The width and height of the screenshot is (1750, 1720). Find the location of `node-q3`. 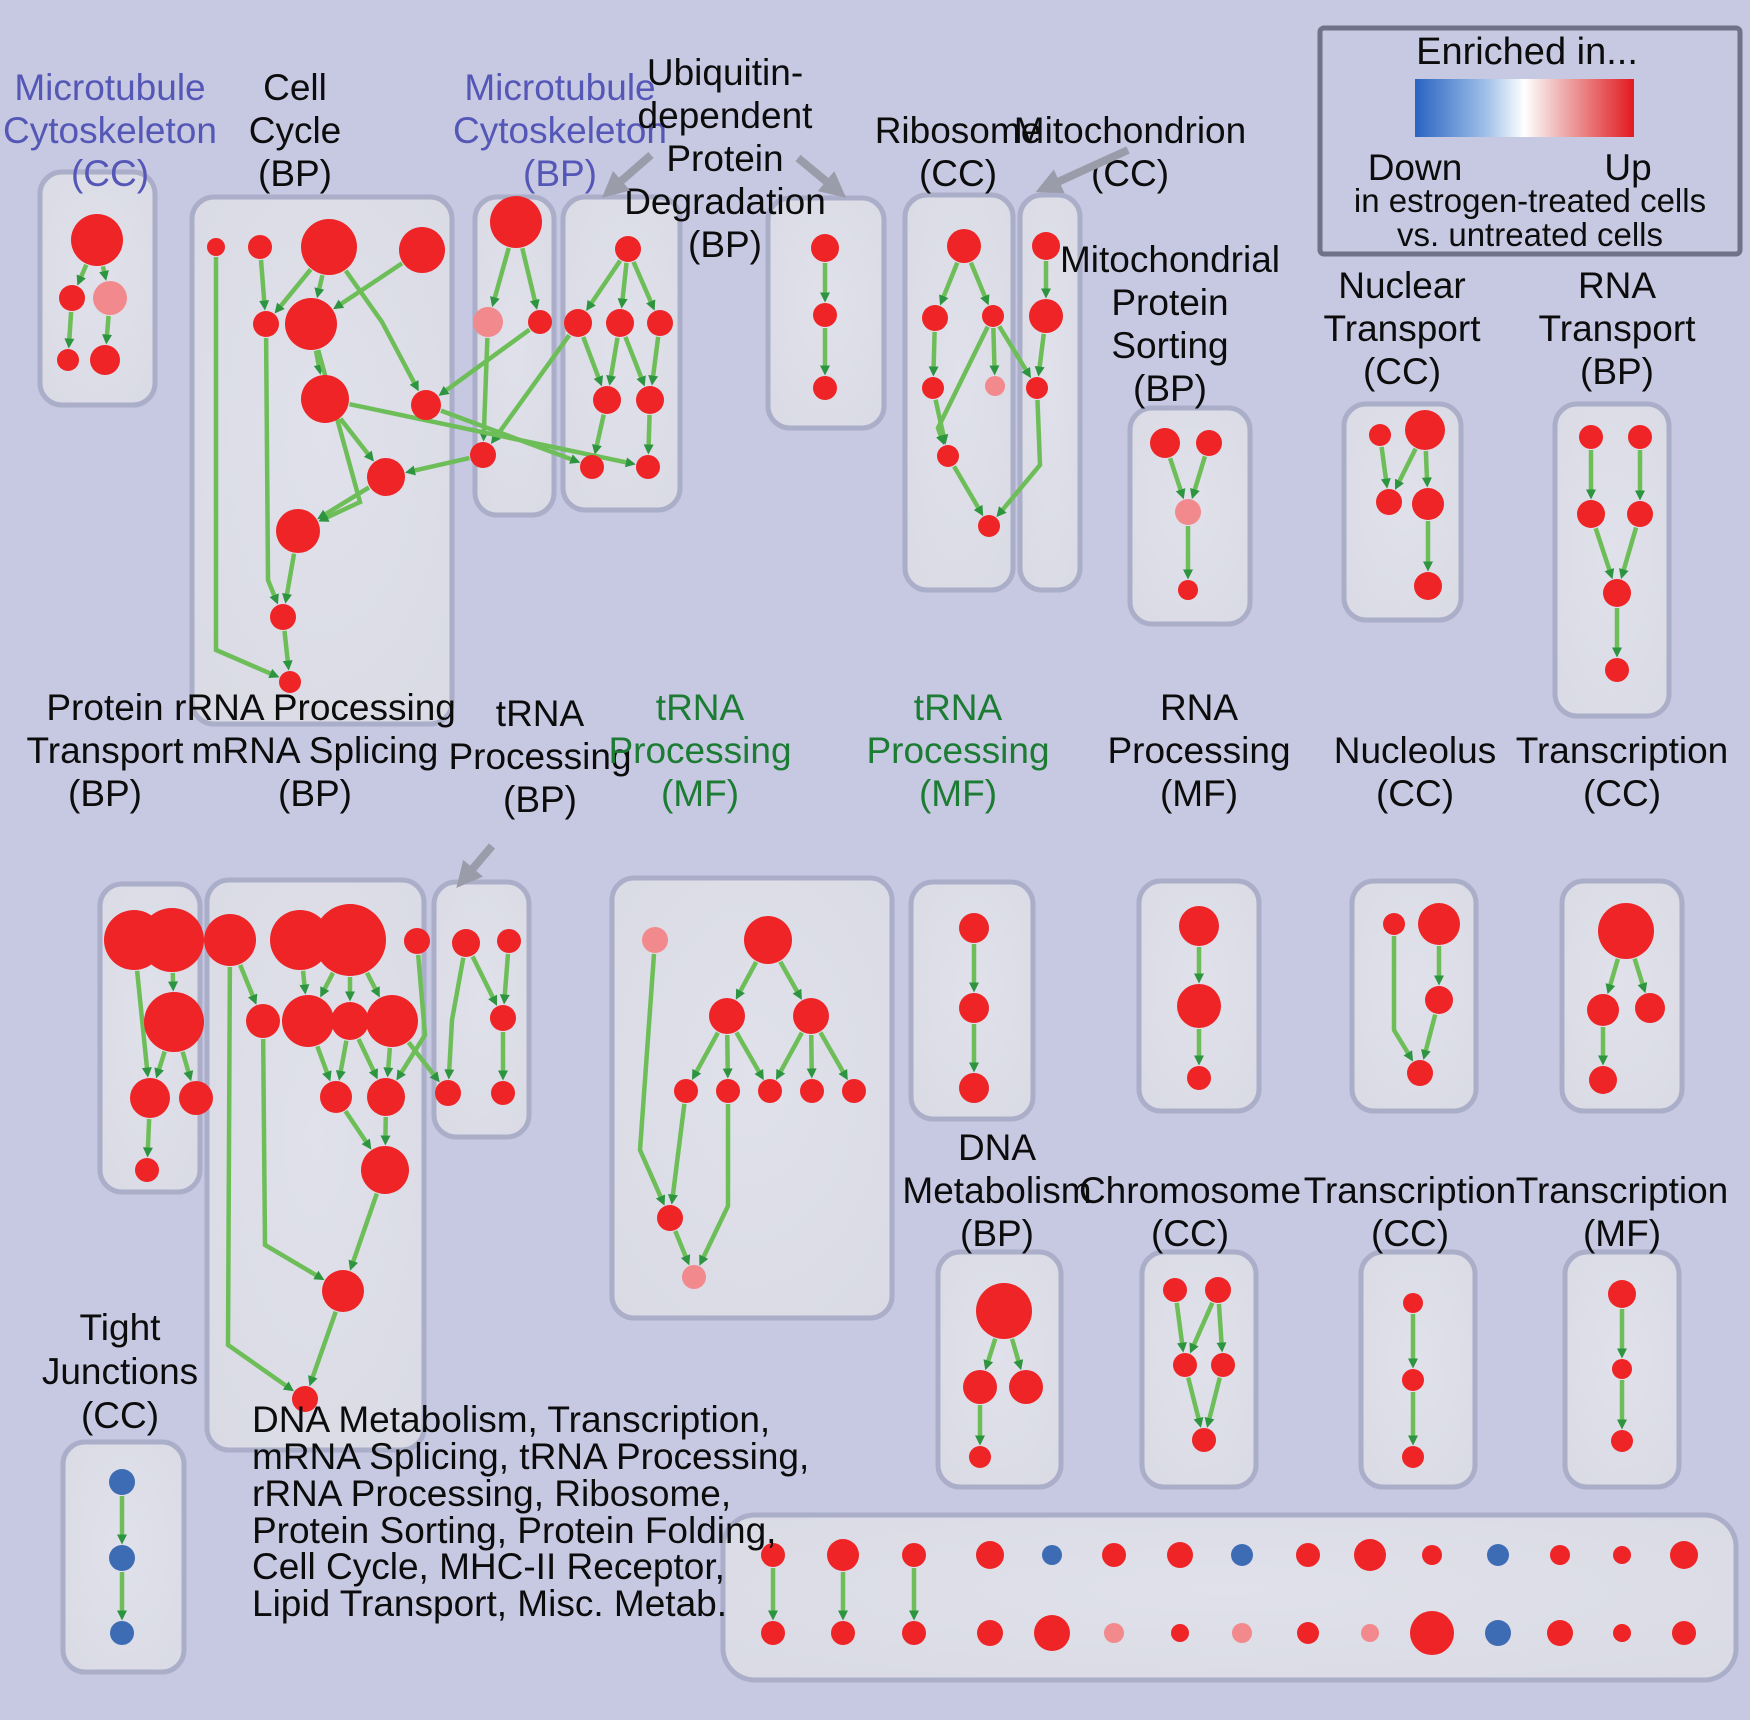

node-q3 is located at coordinates (974, 1088).